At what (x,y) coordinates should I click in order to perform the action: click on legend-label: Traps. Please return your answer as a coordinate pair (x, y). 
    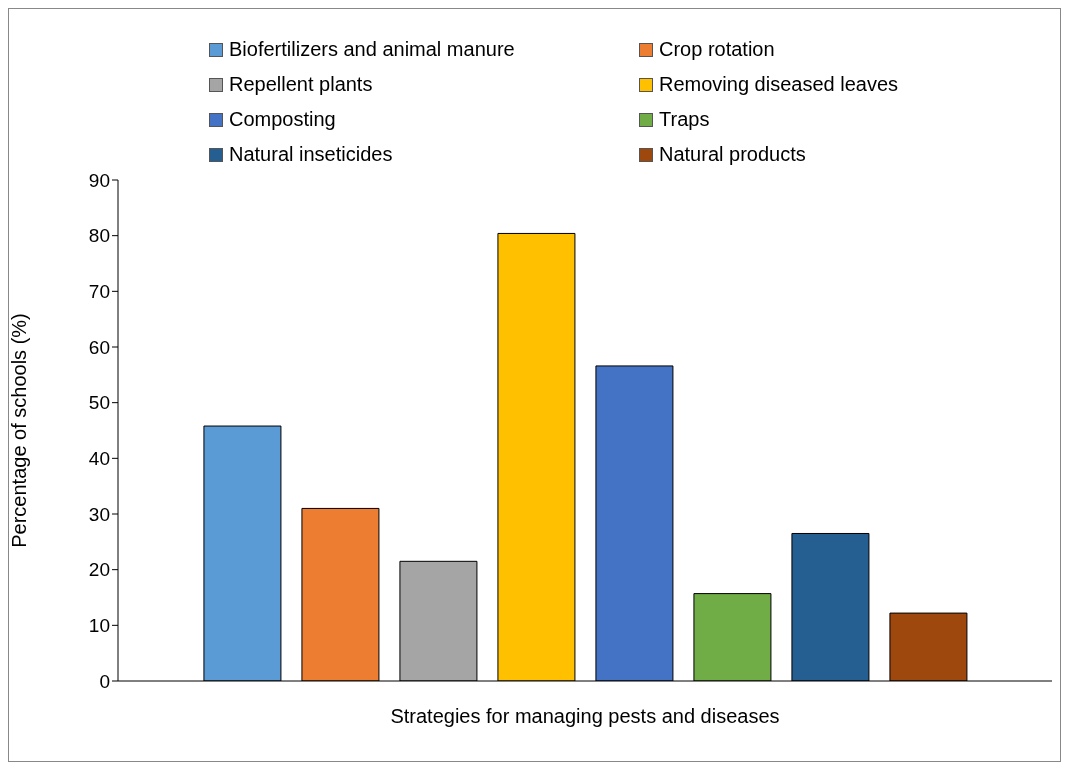
    Looking at the image, I should click on (684, 119).